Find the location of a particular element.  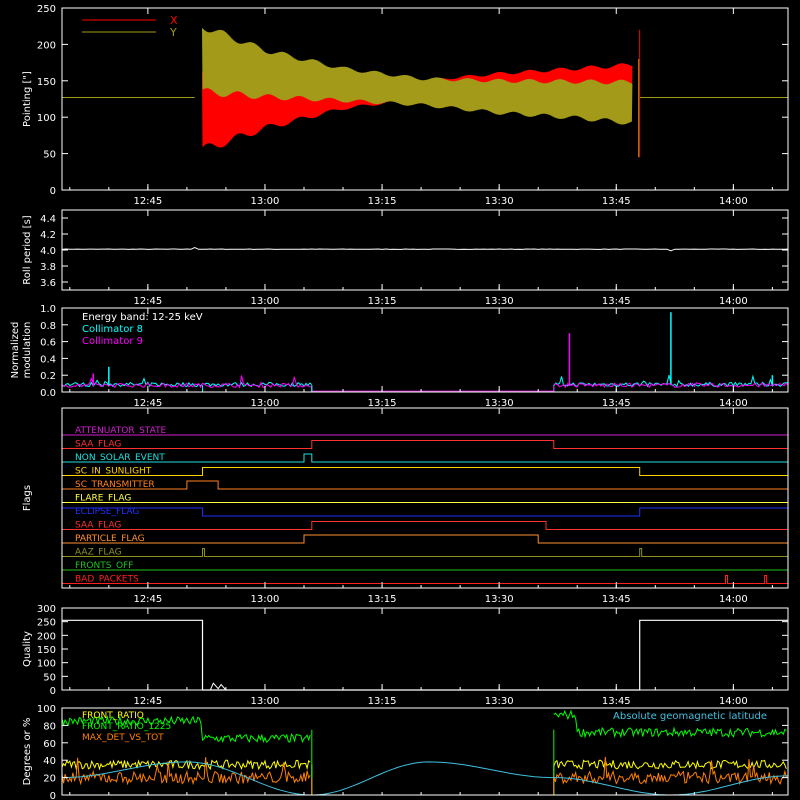

flag-label: ECLIPSE_FLAG is located at coordinates (107, 512).